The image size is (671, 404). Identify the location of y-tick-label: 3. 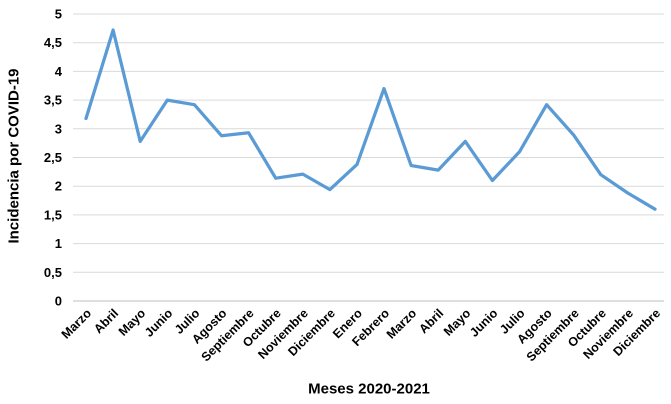
(58, 128).